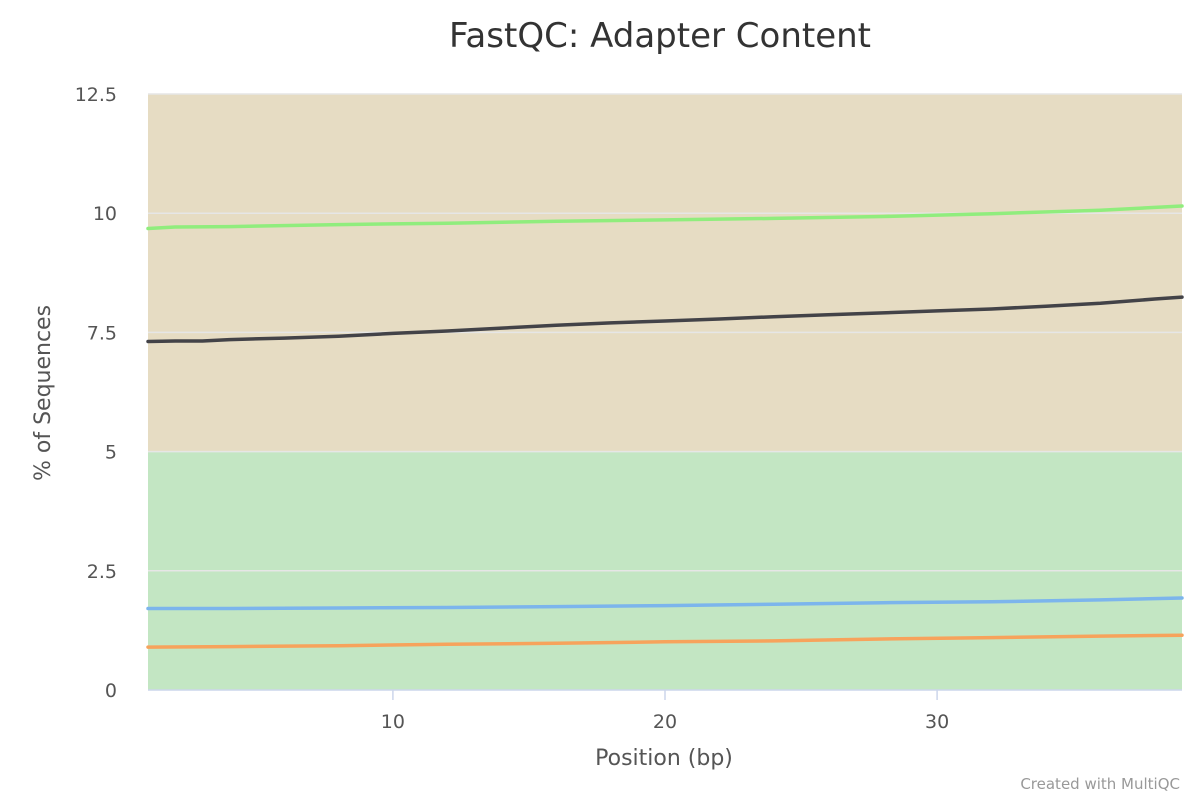 Image resolution: width=1200 pixels, height=800 pixels. I want to click on x-tick-label: 20, so click(665, 722).